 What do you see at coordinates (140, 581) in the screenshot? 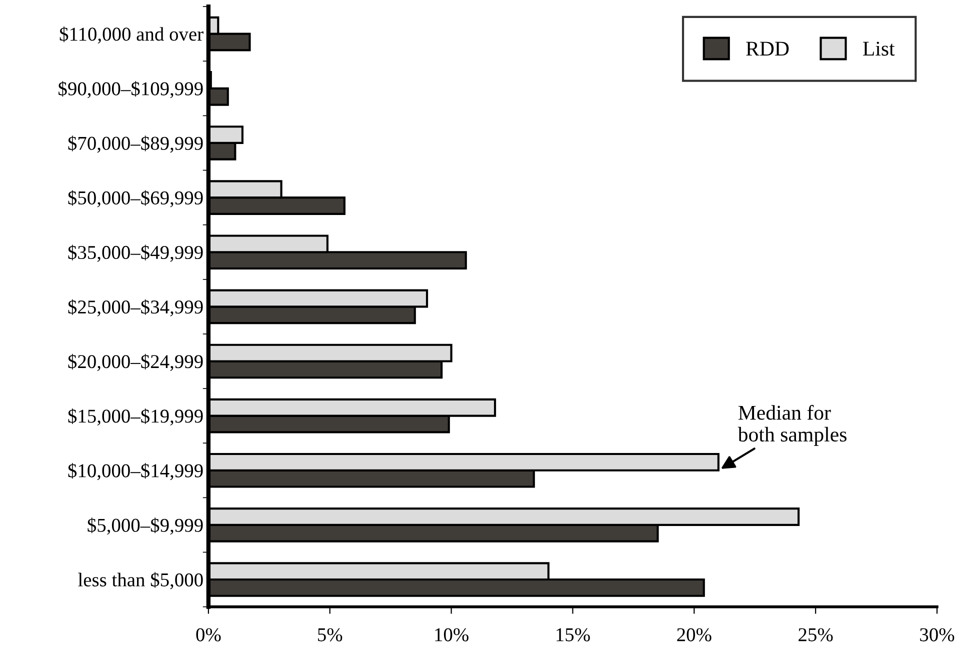
I see `y-tick-label: less than $5,000` at bounding box center [140, 581].